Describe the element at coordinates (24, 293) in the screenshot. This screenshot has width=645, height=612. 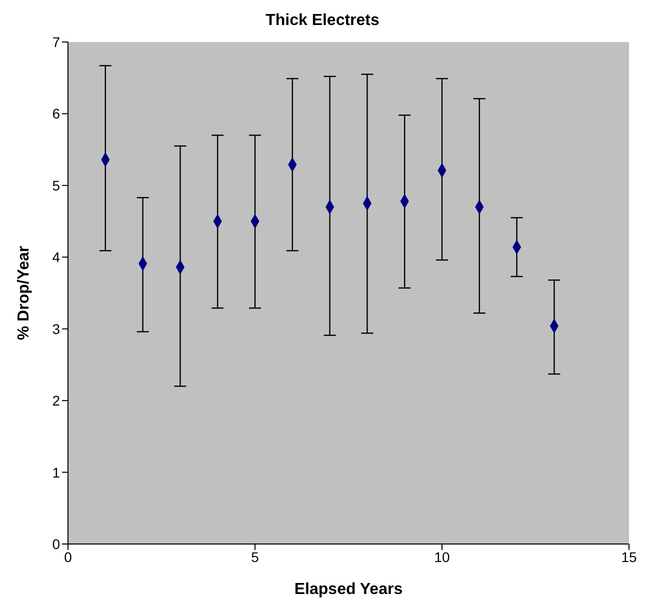
I see `y-axis-title: % Drop/Year` at that location.